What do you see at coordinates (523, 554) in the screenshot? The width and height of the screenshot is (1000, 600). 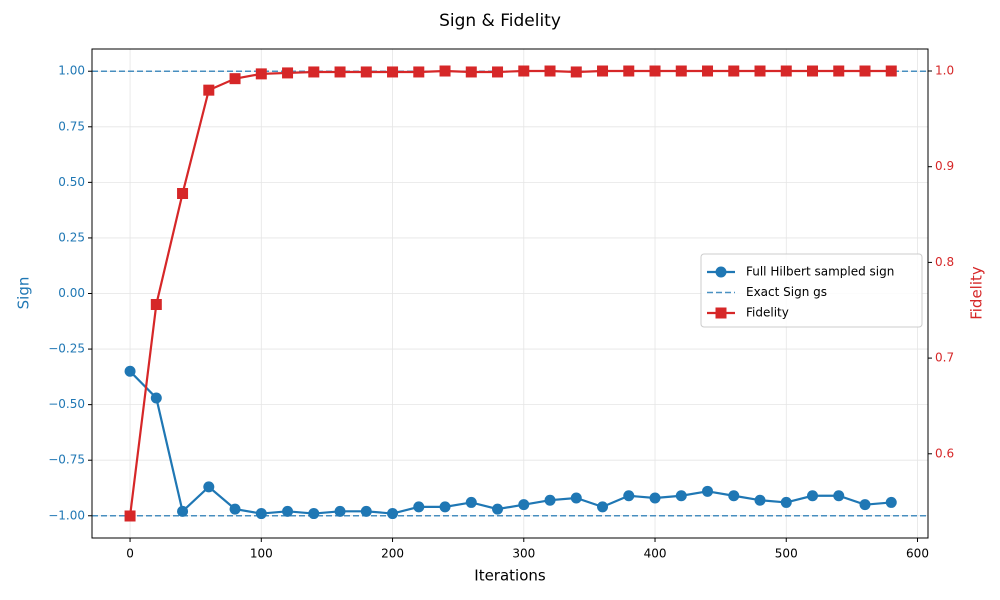 I see `x-tick-label: 300` at bounding box center [523, 554].